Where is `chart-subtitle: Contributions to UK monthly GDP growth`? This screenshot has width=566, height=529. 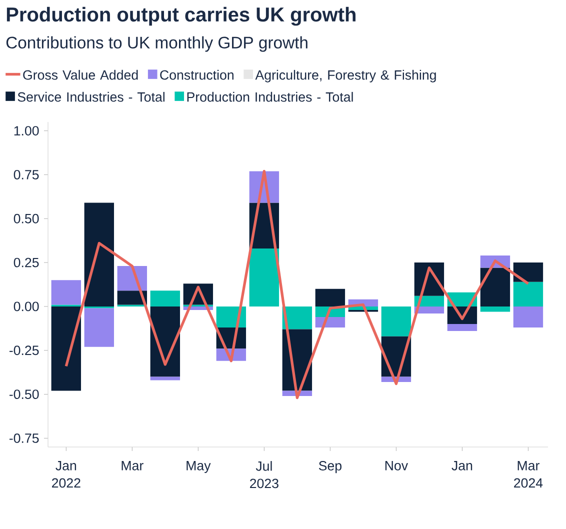
chart-subtitle: Contributions to UK monthly GDP growth is located at coordinates (157, 44).